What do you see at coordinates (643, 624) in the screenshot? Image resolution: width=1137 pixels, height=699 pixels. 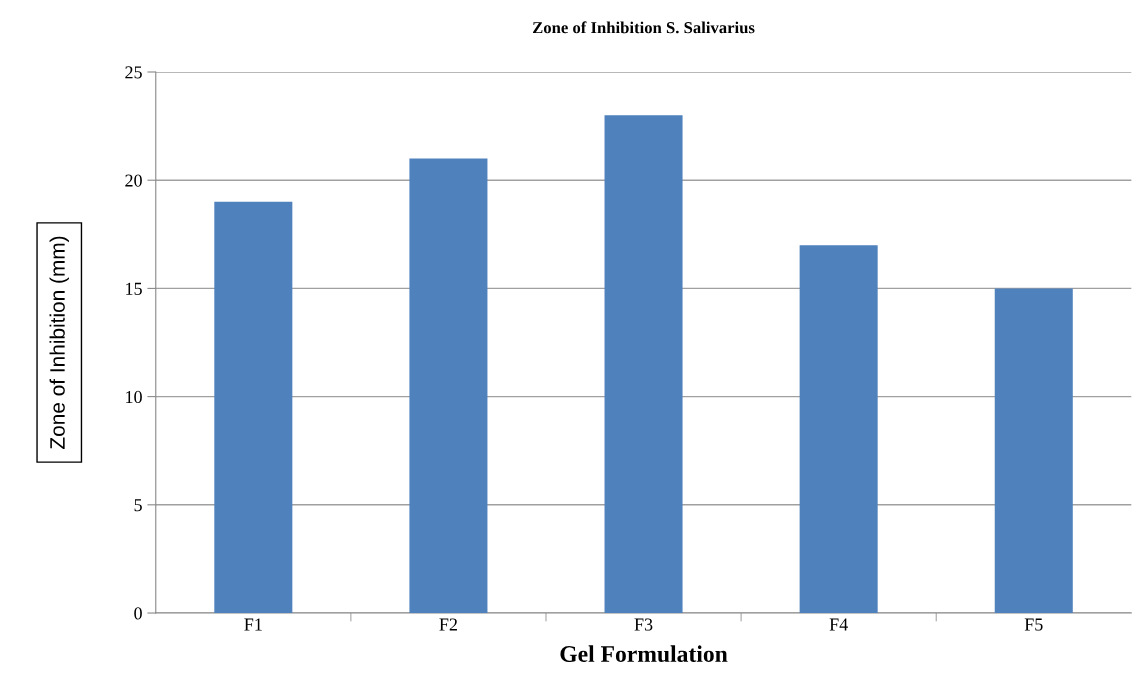 I see `x-tick-label: F3` at bounding box center [643, 624].